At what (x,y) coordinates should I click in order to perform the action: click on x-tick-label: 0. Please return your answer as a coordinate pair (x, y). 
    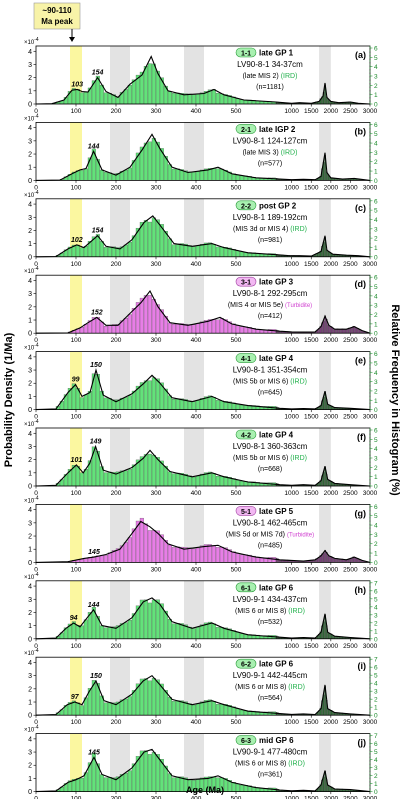
    Looking at the image, I should click on (36, 187).